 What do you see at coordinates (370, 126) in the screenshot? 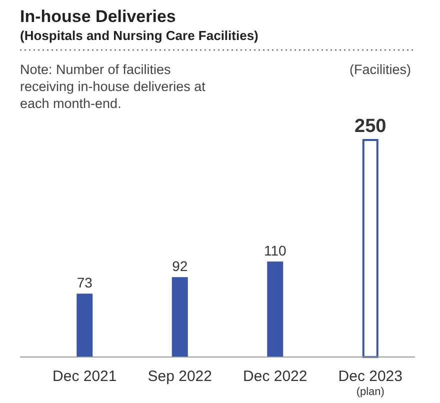
I see `data-label: 250` at bounding box center [370, 126].